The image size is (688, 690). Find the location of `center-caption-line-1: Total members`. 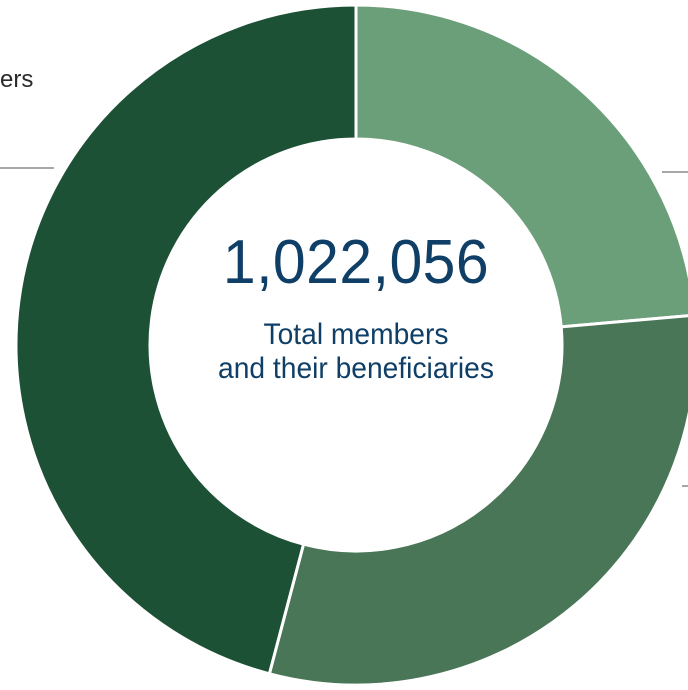

center-caption-line-1: Total members is located at coordinates (356, 334).